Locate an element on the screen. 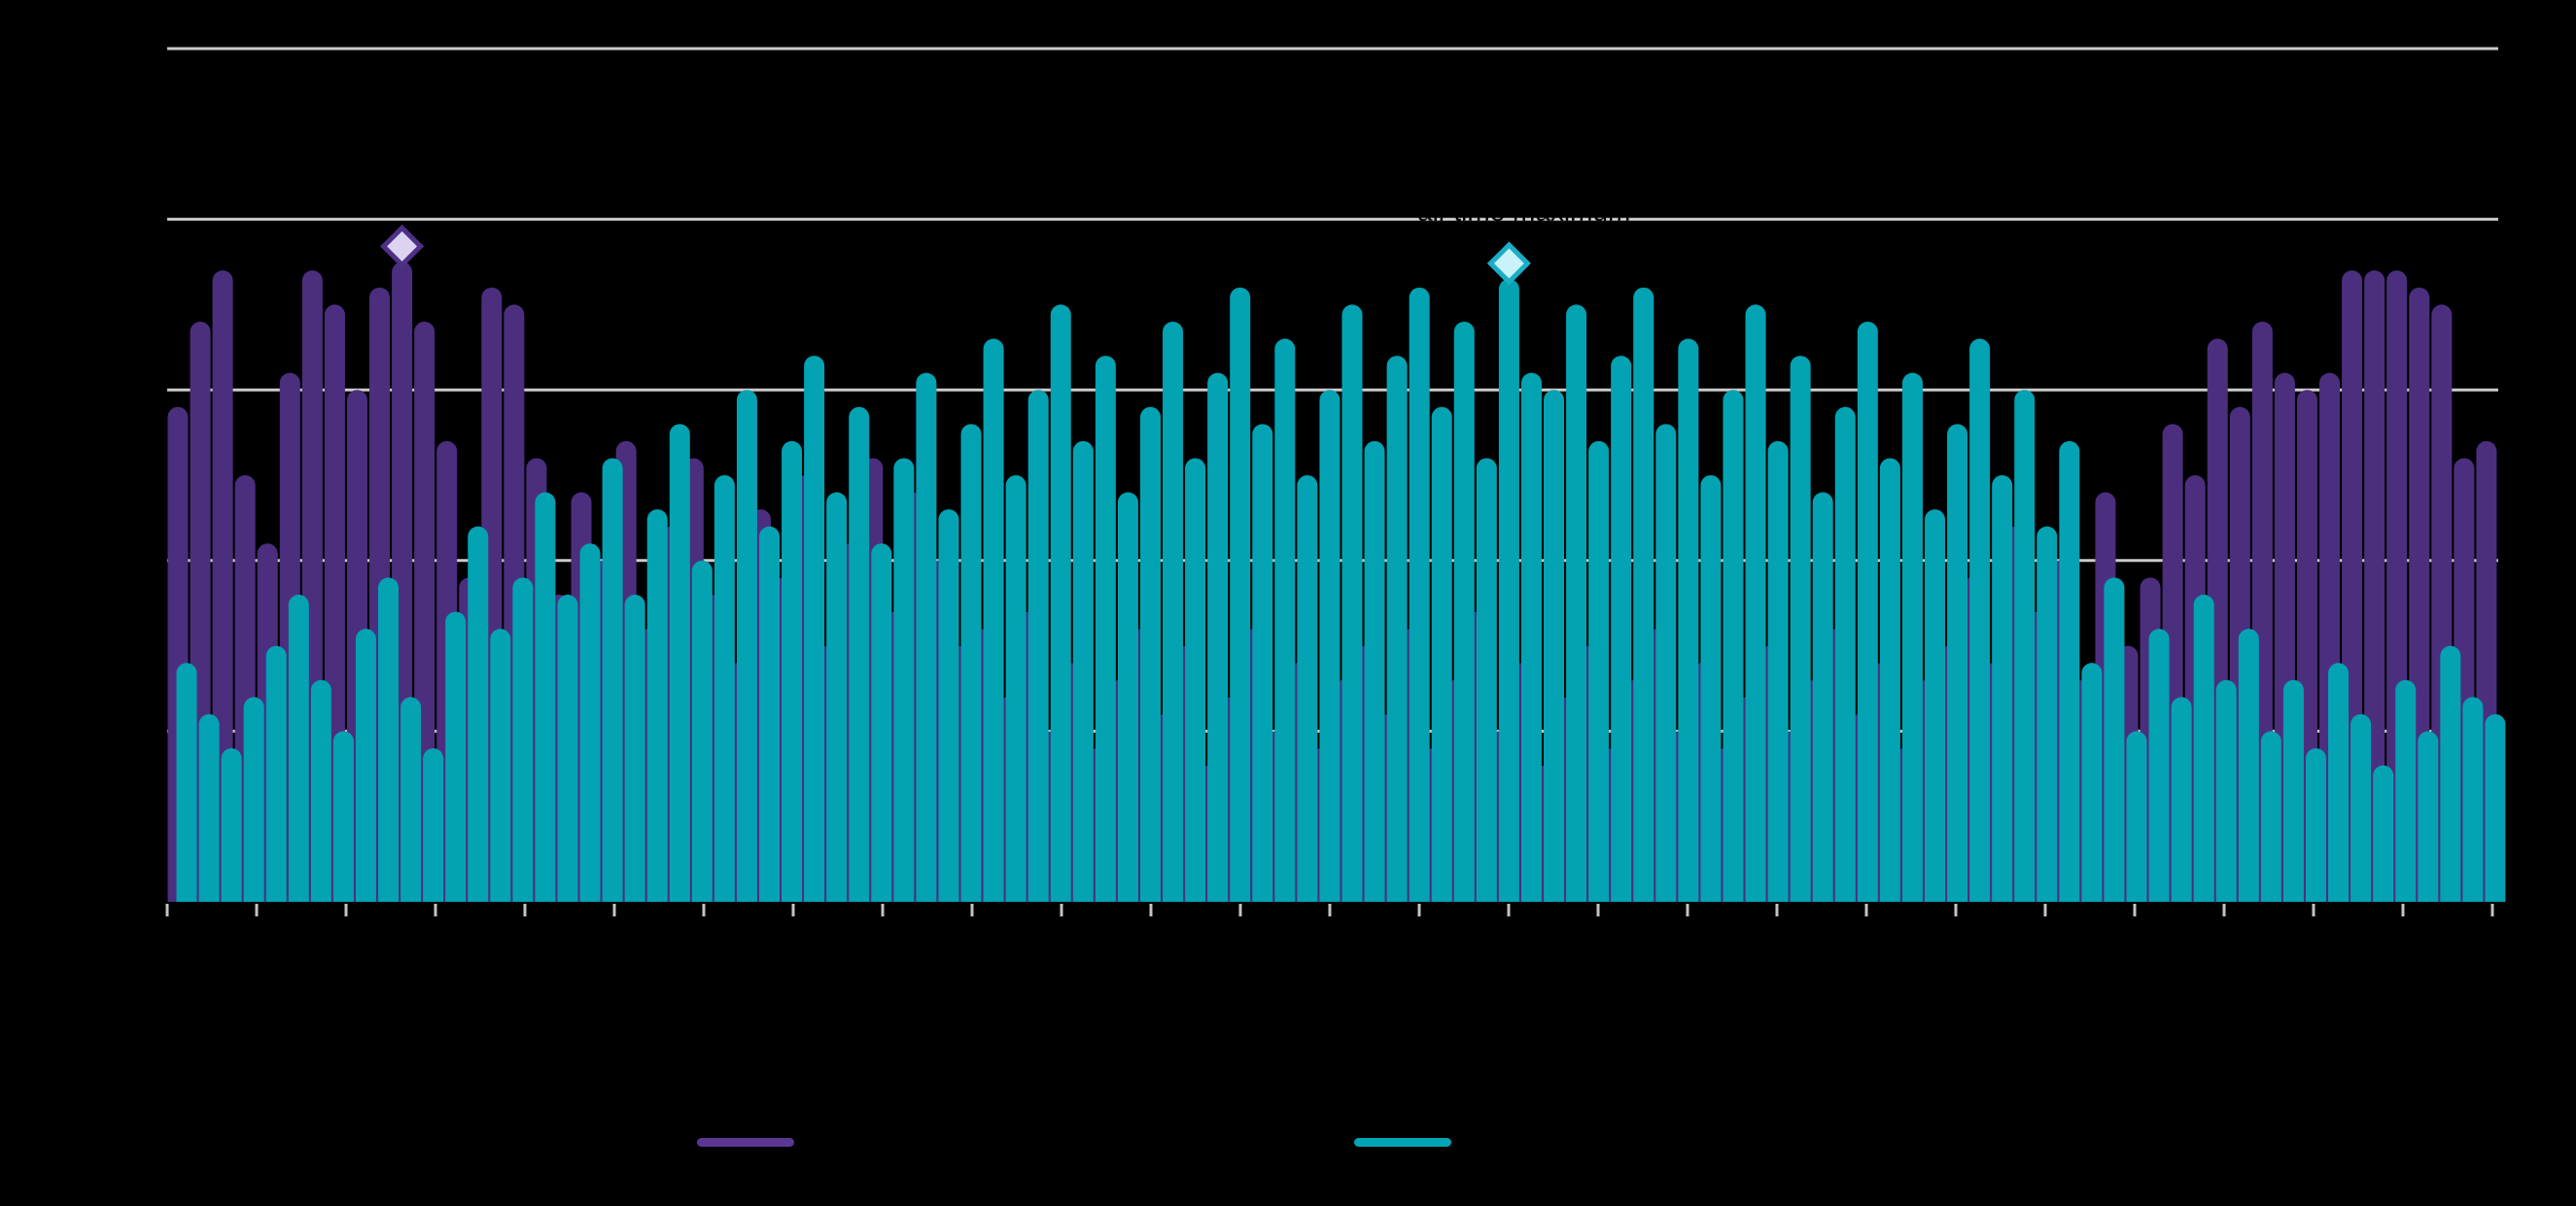 This screenshot has width=2576, height=1206. legend is located at coordinates (1074, 1142).